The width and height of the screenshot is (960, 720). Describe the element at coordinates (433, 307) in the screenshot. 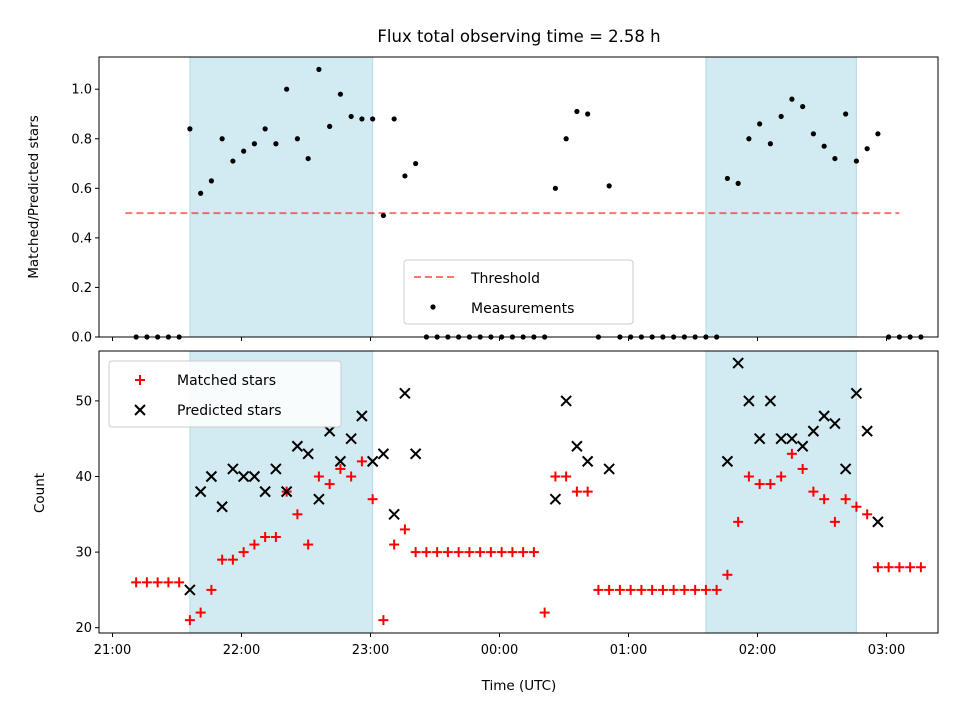

I see `legend-measurement-swatch` at that location.